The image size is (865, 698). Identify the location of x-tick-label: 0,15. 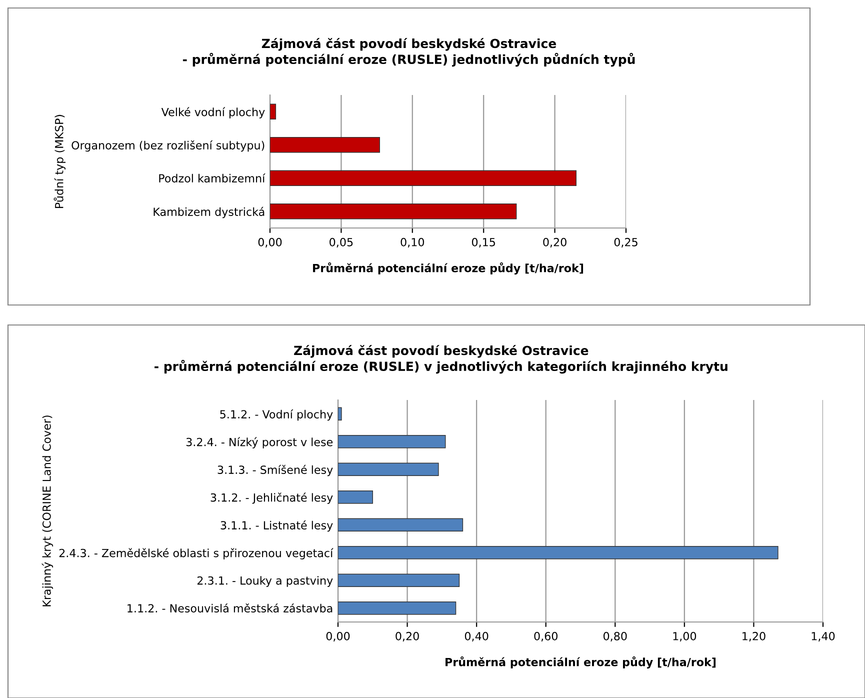
(483, 243).